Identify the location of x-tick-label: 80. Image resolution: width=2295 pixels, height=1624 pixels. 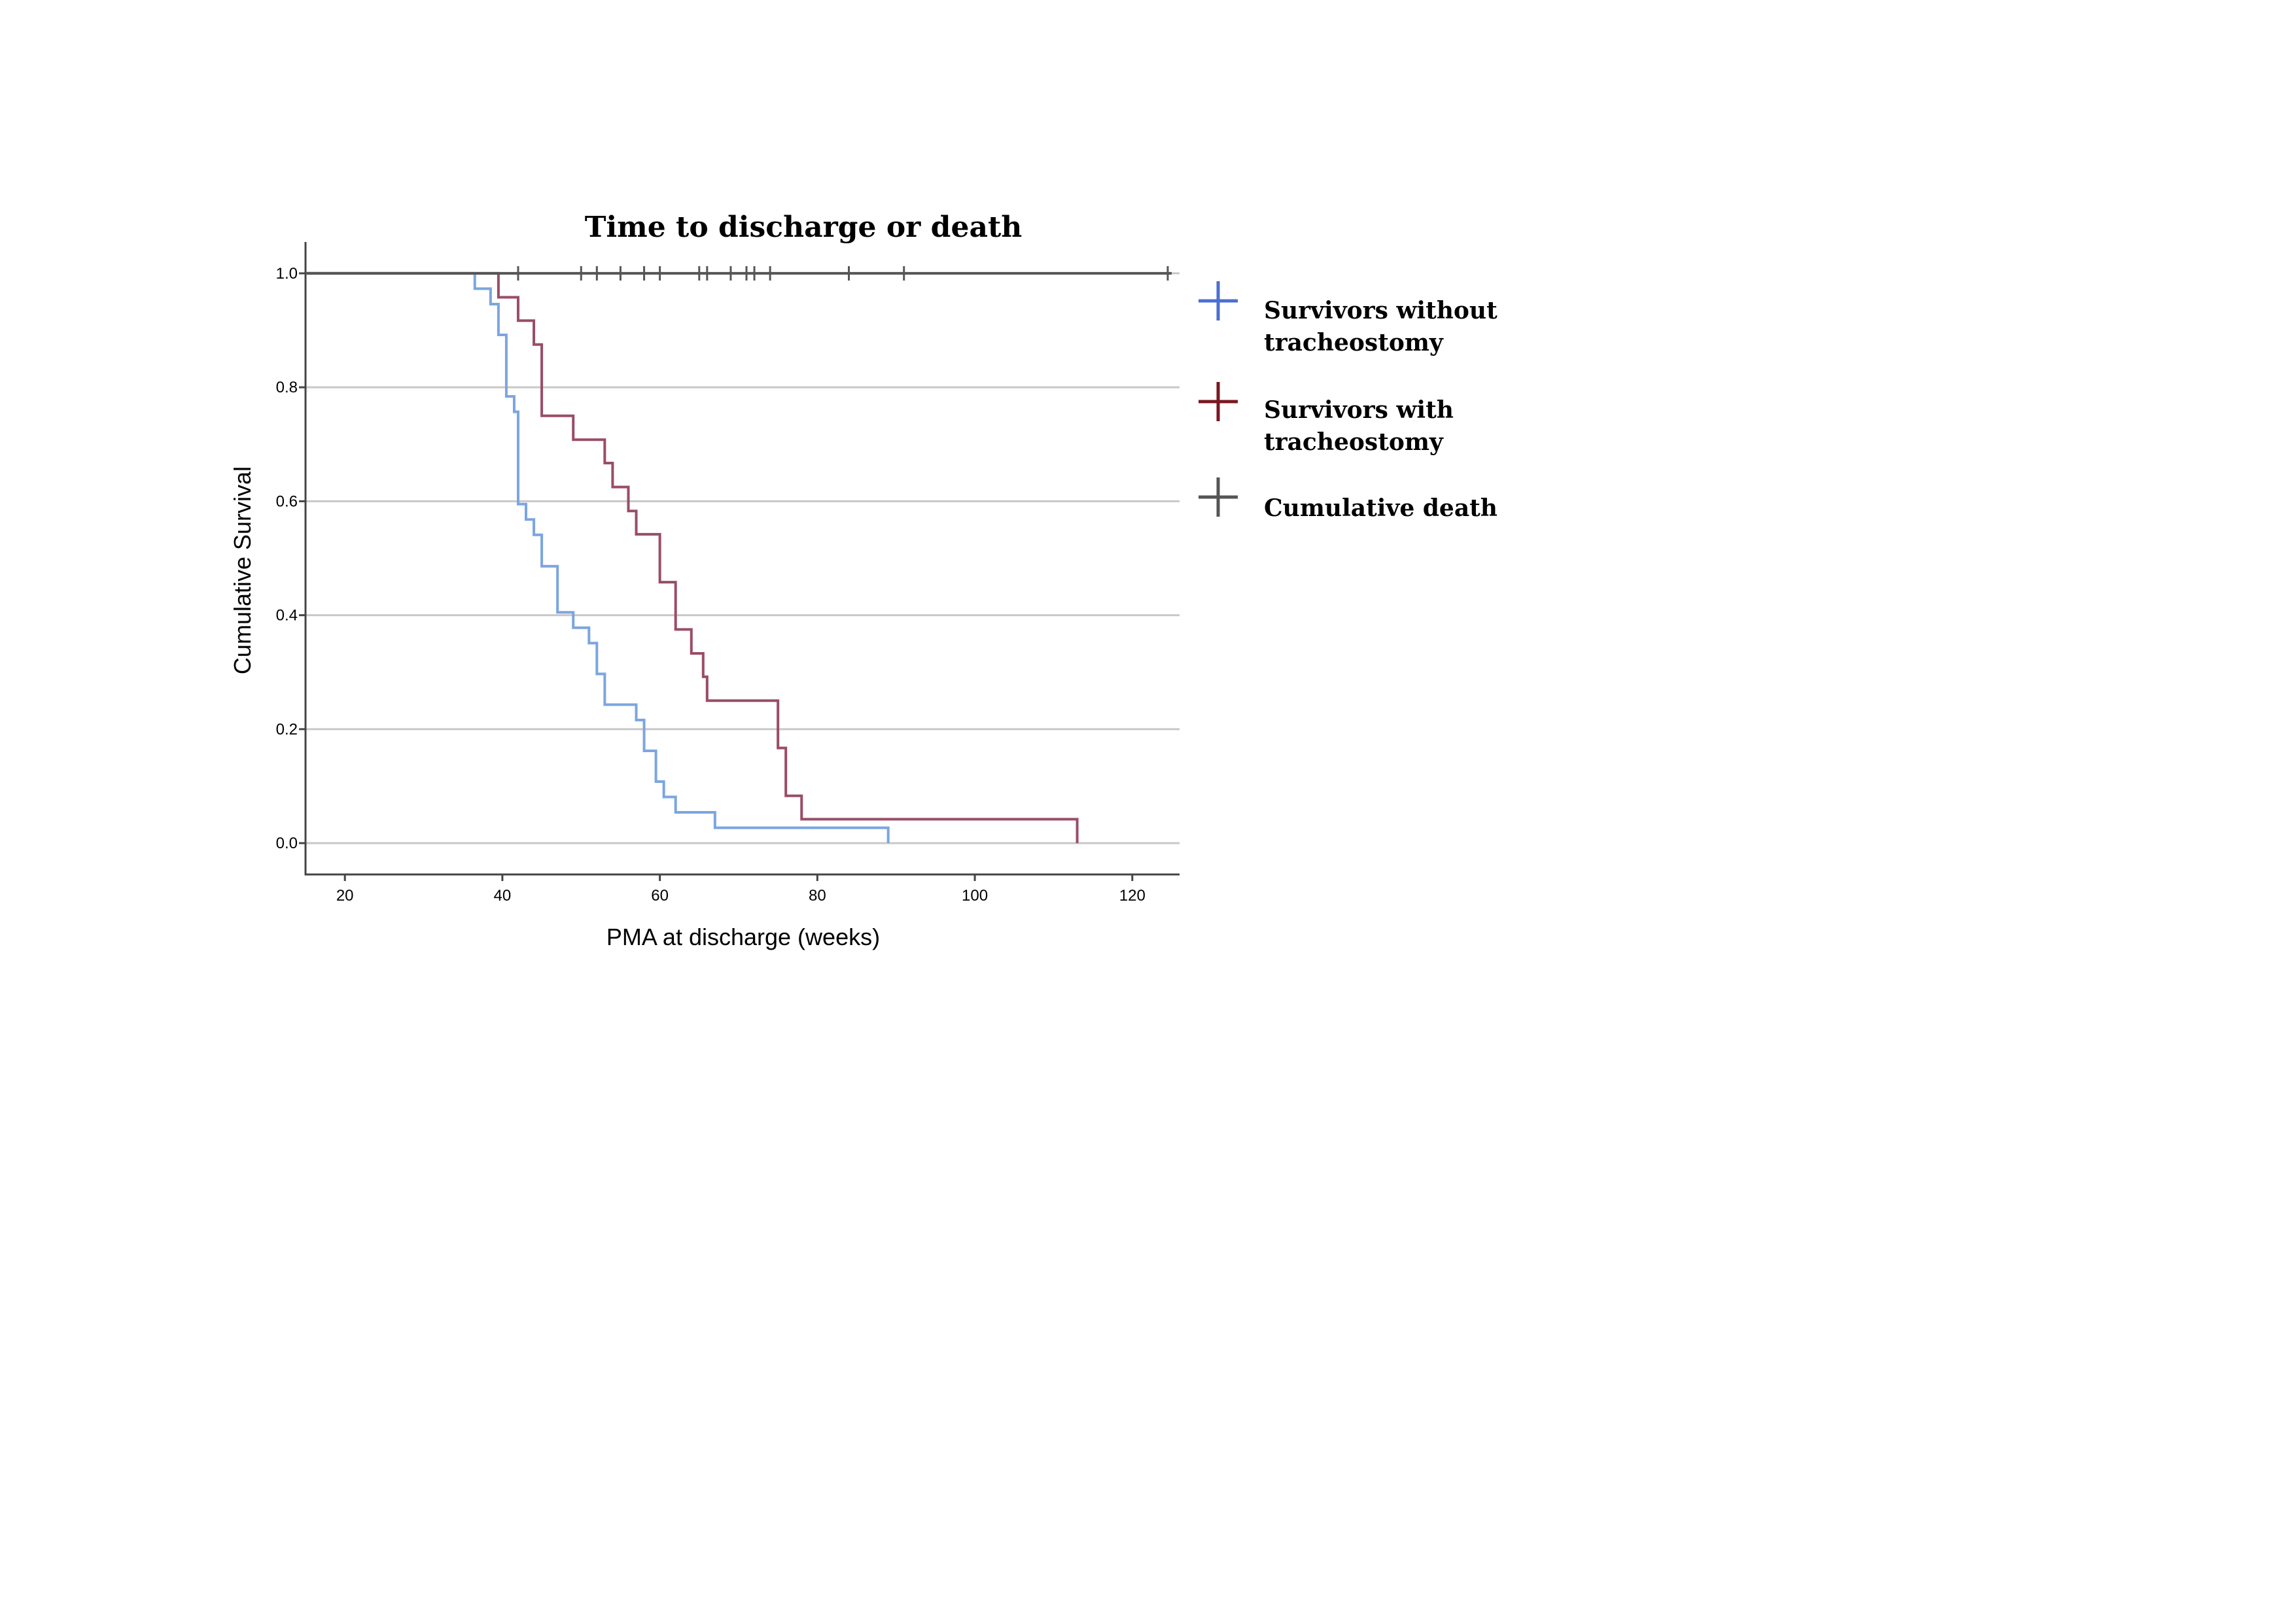
(817, 896).